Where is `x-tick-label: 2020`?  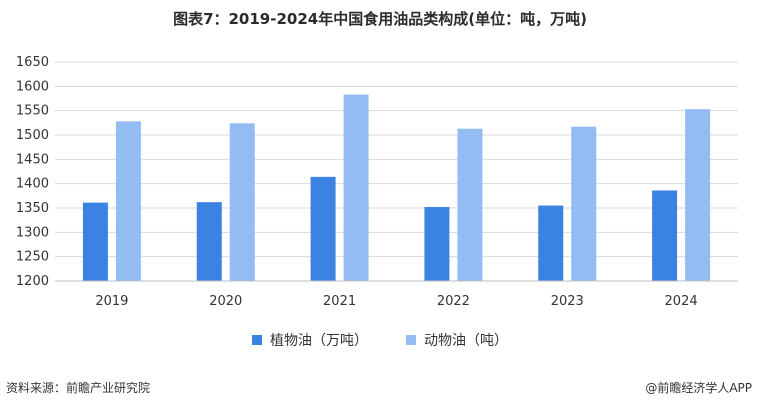
x-tick-label: 2020 is located at coordinates (225, 301).